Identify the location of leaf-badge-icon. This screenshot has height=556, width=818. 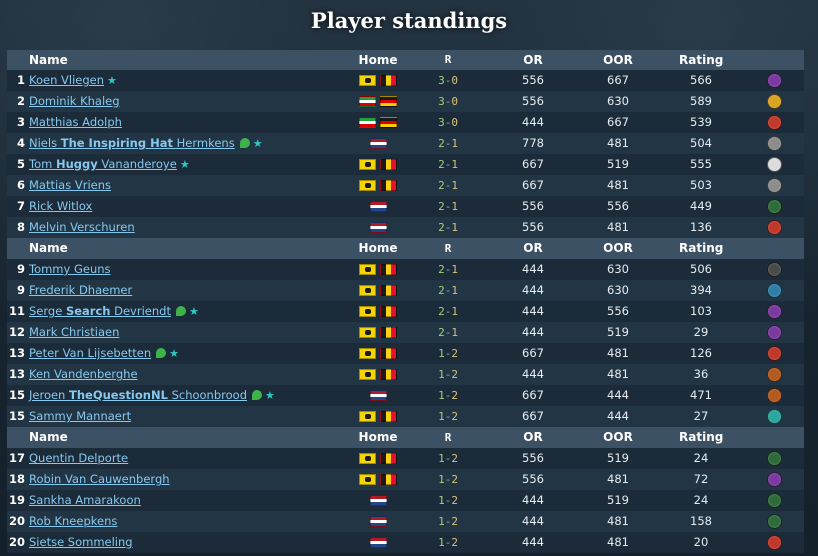
(257, 395).